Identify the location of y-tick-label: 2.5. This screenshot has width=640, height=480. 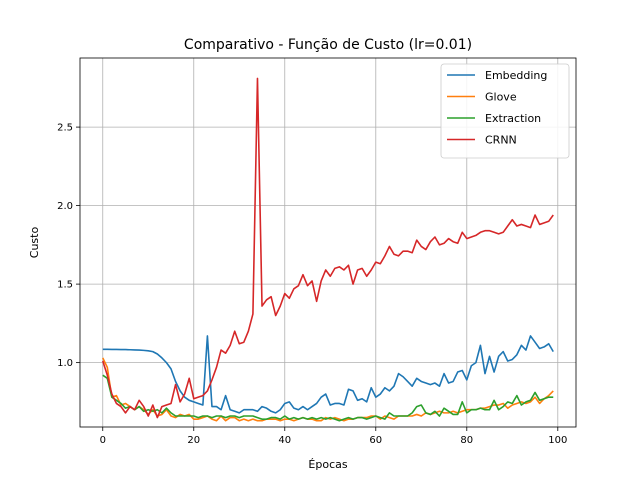
(65, 128).